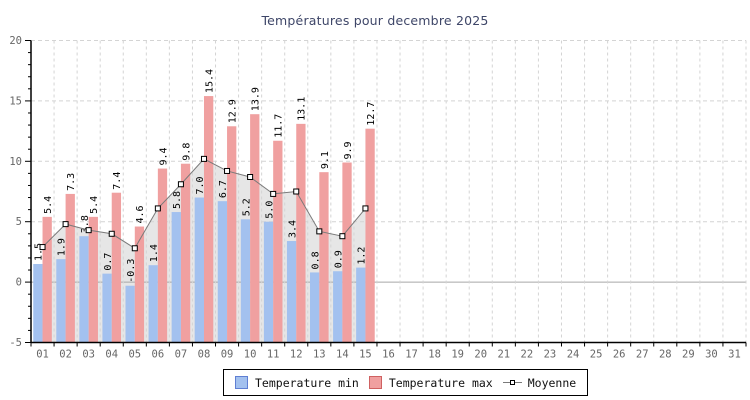 The width and height of the screenshot is (750, 400). I want to click on x-tick-label: 10, so click(250, 355).